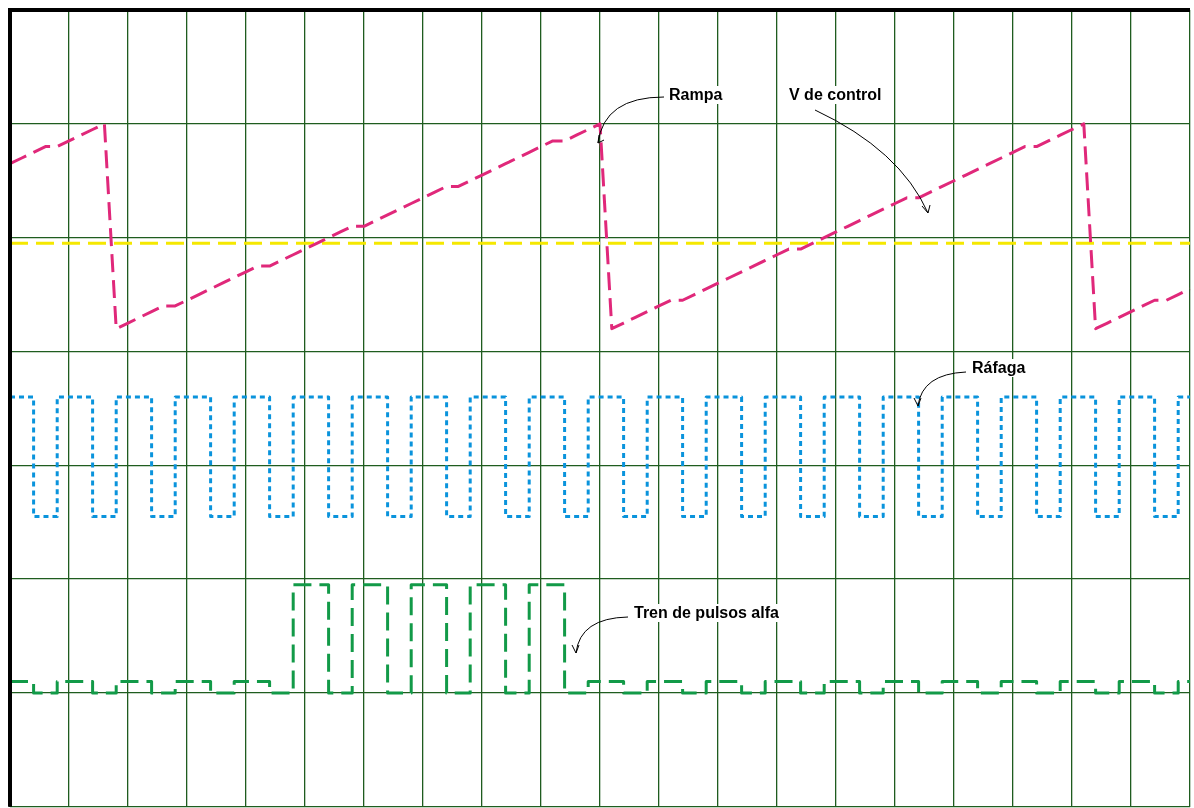  What do you see at coordinates (999, 368) in the screenshot?
I see `annotation: Ráfaga` at bounding box center [999, 368].